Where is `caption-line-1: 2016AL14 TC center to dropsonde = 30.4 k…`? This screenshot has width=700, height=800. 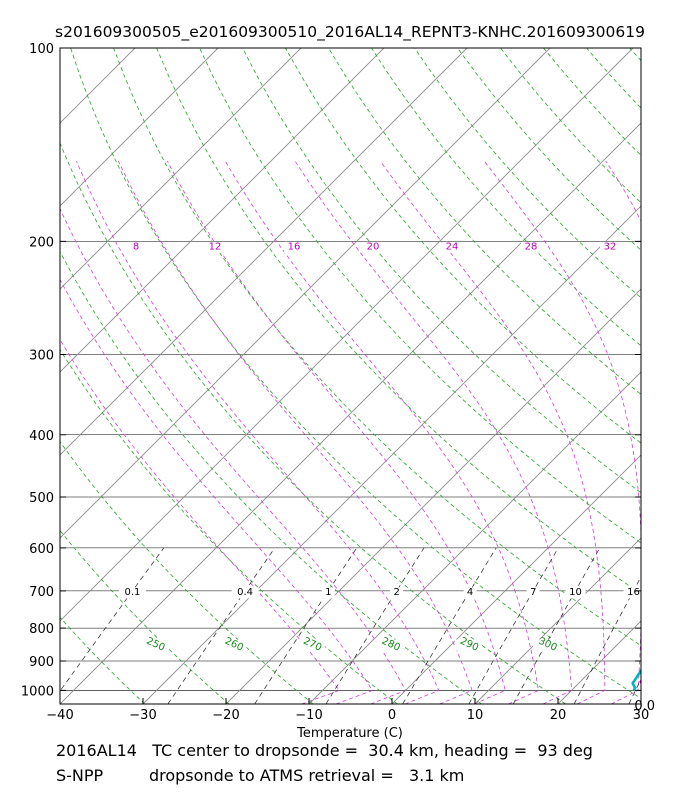 caption-line-1: 2016AL14 TC center to dropsonde = 30.4 k… is located at coordinates (324, 750).